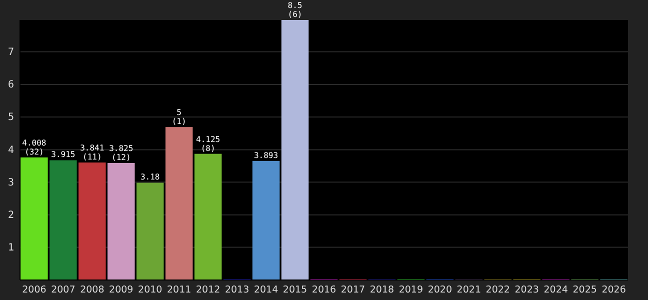 This screenshot has width=648, height=300. I want to click on x-tick-label: 2011, so click(179, 290).